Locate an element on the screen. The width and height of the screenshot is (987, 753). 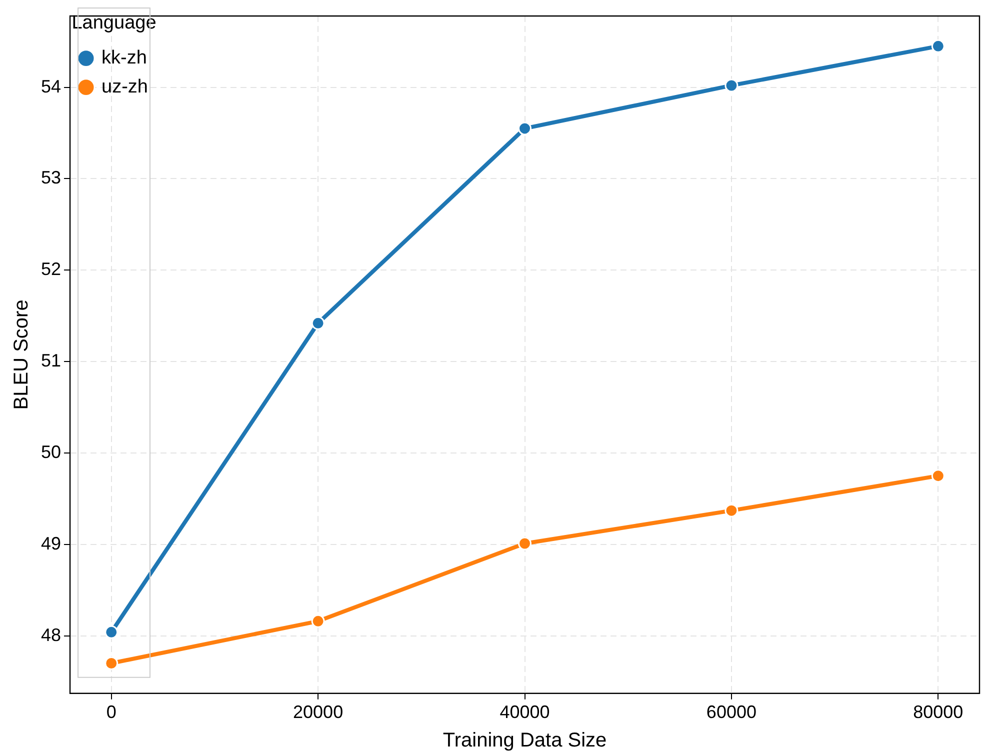
x-tick-label: 60000 is located at coordinates (731, 712).